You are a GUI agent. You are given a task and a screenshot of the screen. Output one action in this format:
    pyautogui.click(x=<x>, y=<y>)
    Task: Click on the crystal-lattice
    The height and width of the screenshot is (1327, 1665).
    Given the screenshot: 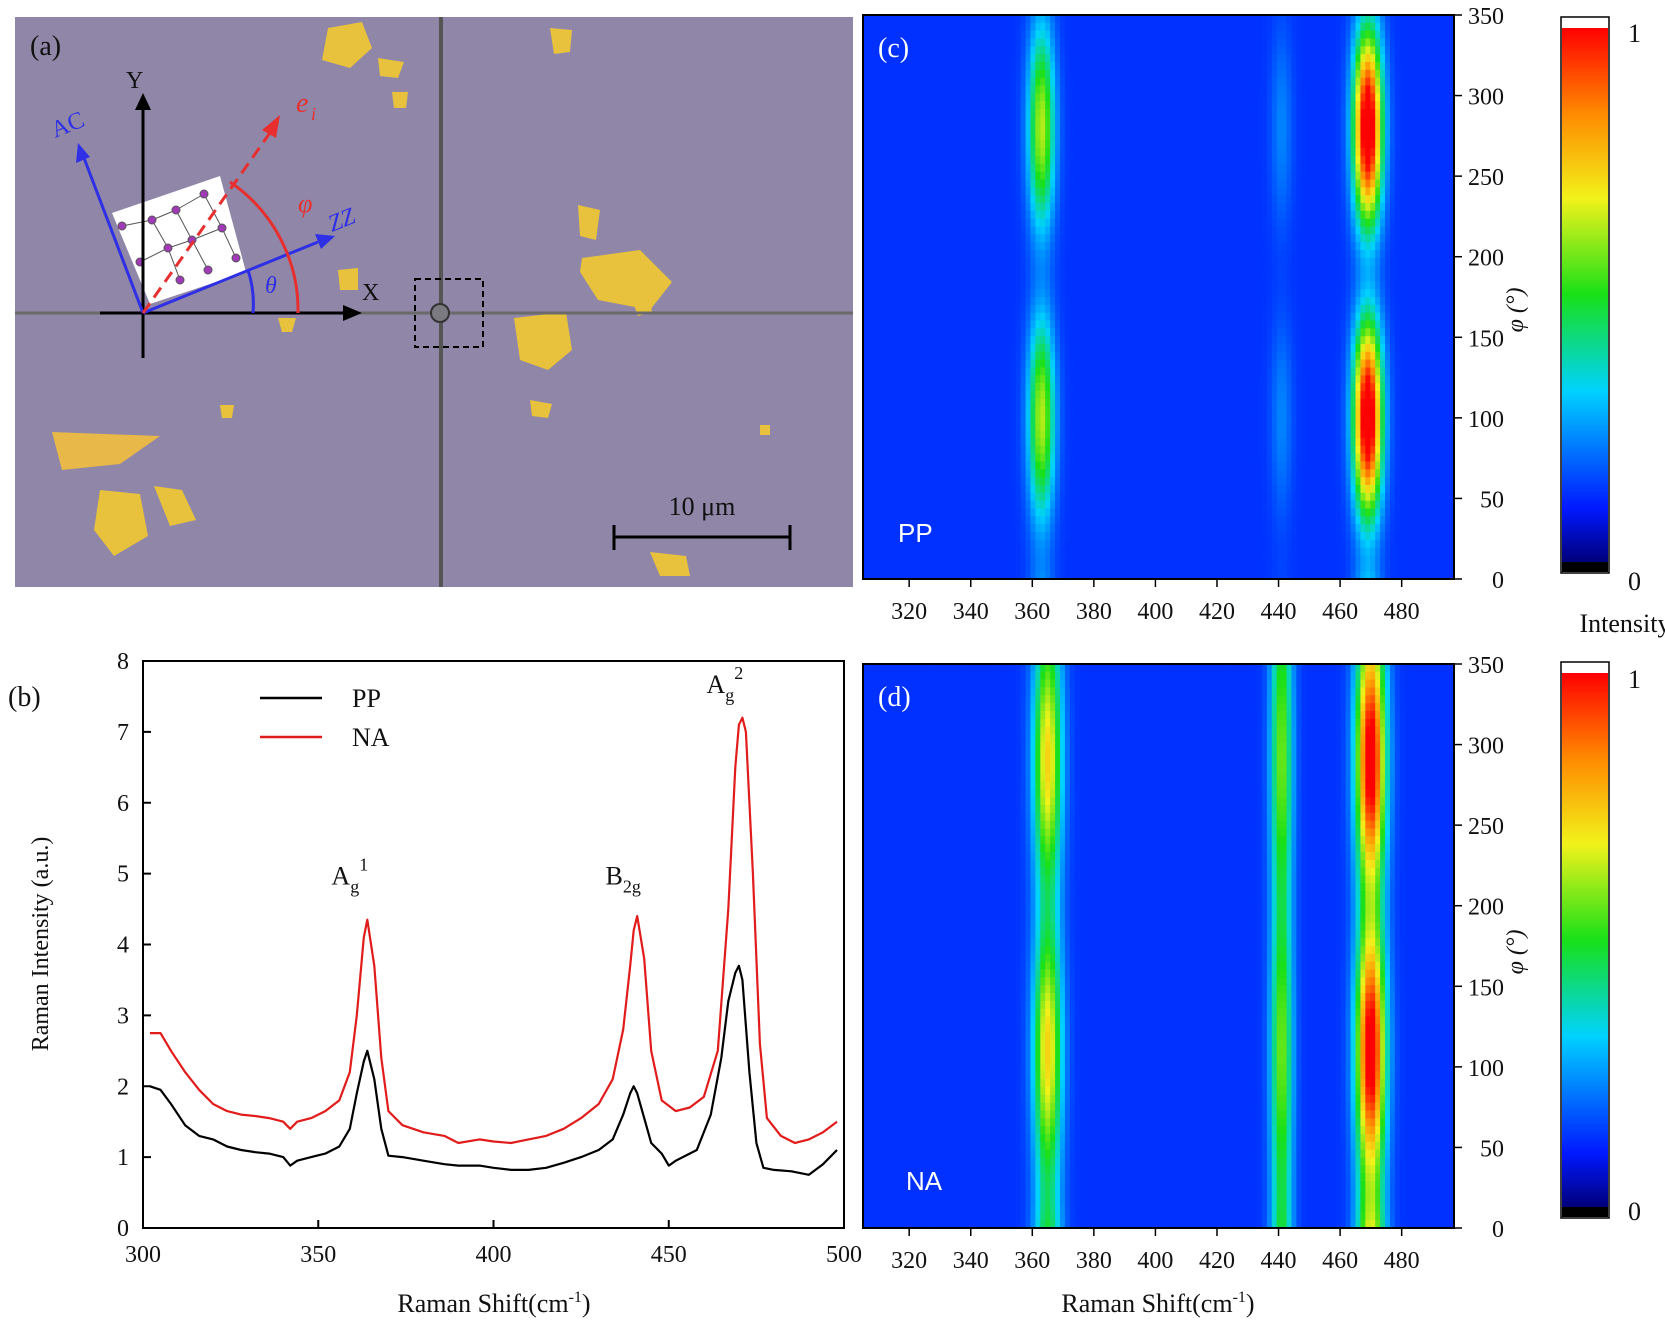 What is the action you would take?
    pyautogui.click(x=179, y=237)
    